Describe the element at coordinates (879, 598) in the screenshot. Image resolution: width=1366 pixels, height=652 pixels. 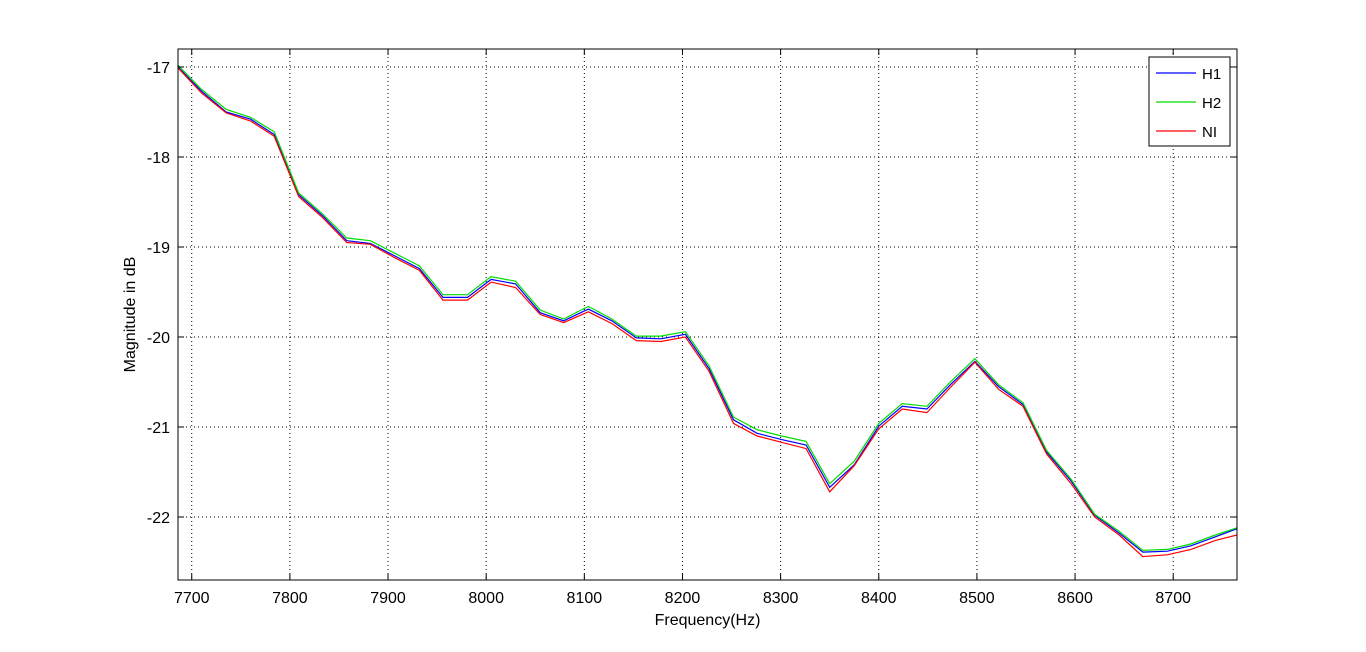
I see `x-tick-label: 8400` at that location.